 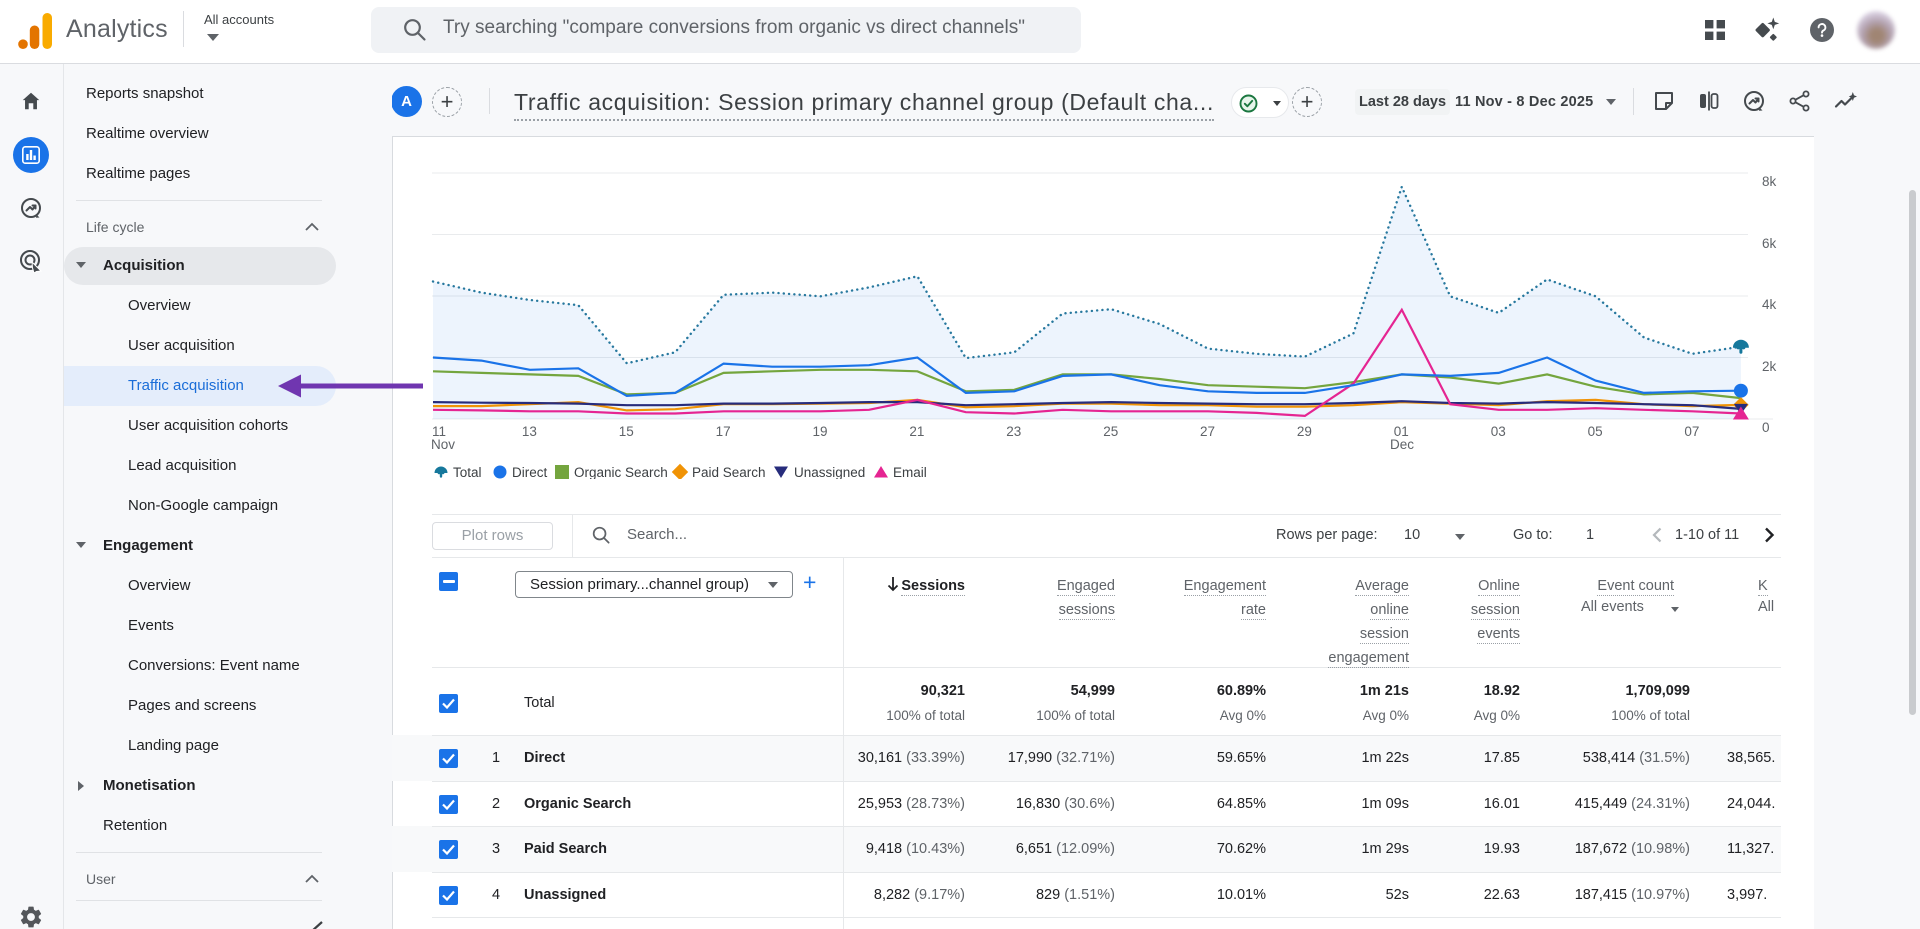 I want to click on svg-text: 4k, so click(x=1769, y=304).